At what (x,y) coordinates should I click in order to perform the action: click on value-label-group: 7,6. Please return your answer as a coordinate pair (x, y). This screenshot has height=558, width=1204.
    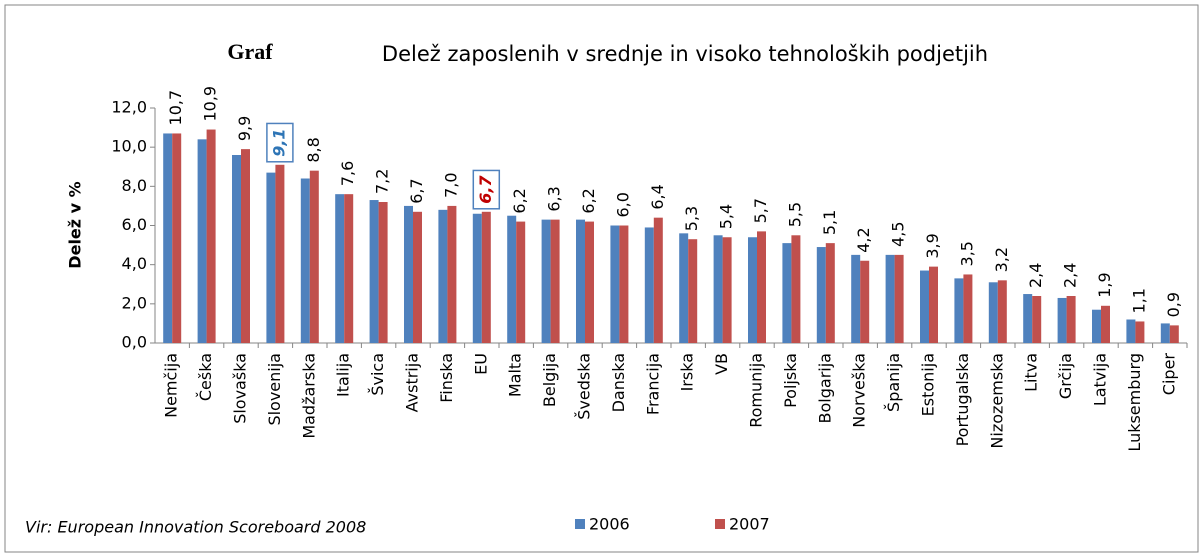
    Looking at the image, I should click on (347, 173).